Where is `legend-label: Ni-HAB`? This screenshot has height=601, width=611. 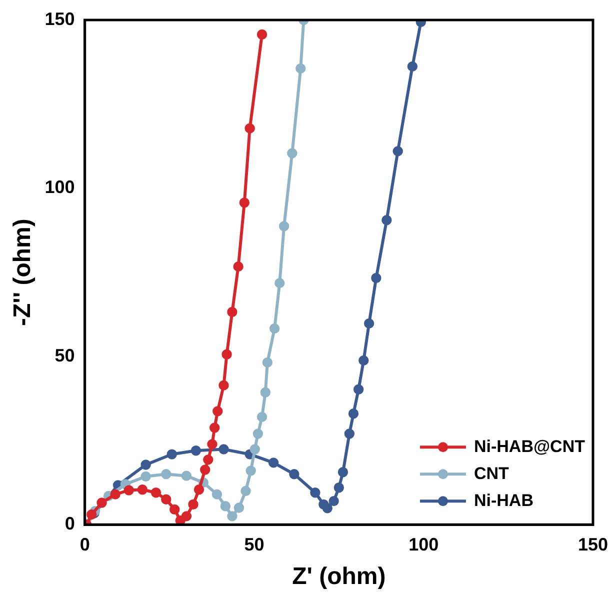
legend-label: Ni-HAB is located at coordinates (504, 500).